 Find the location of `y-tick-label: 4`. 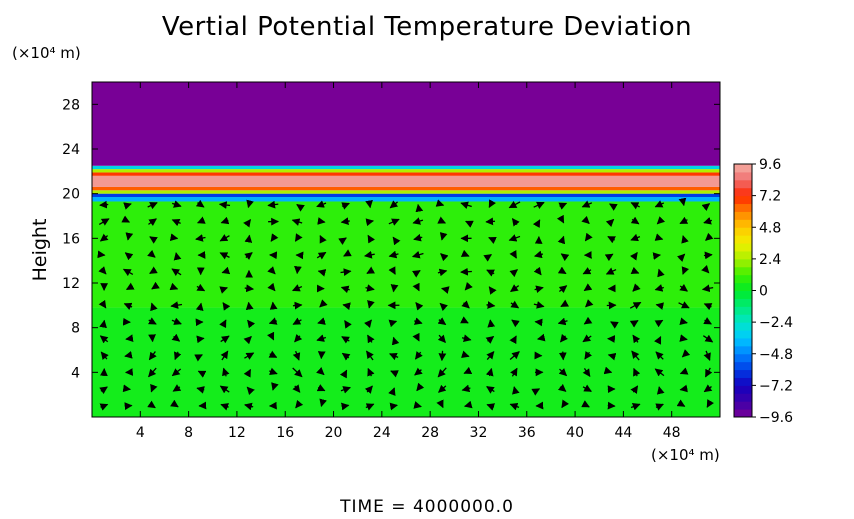

y-tick-label: 4 is located at coordinates (75, 373).